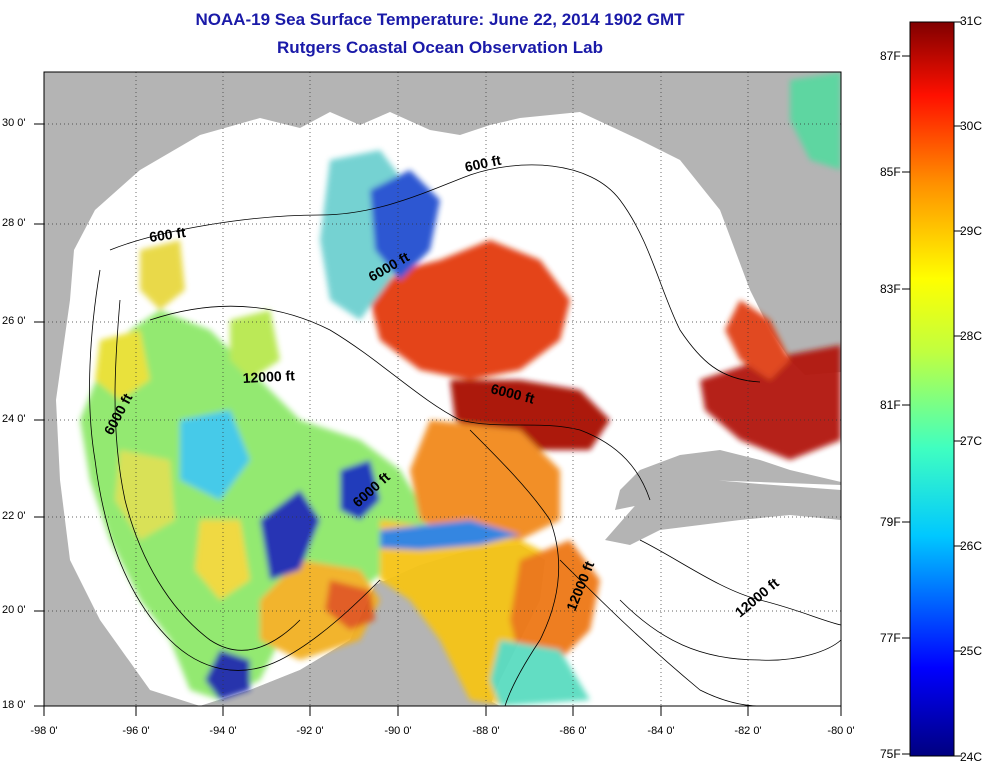 The width and height of the screenshot is (992, 770). I want to click on contour-label: 12000 ft, so click(268, 376).